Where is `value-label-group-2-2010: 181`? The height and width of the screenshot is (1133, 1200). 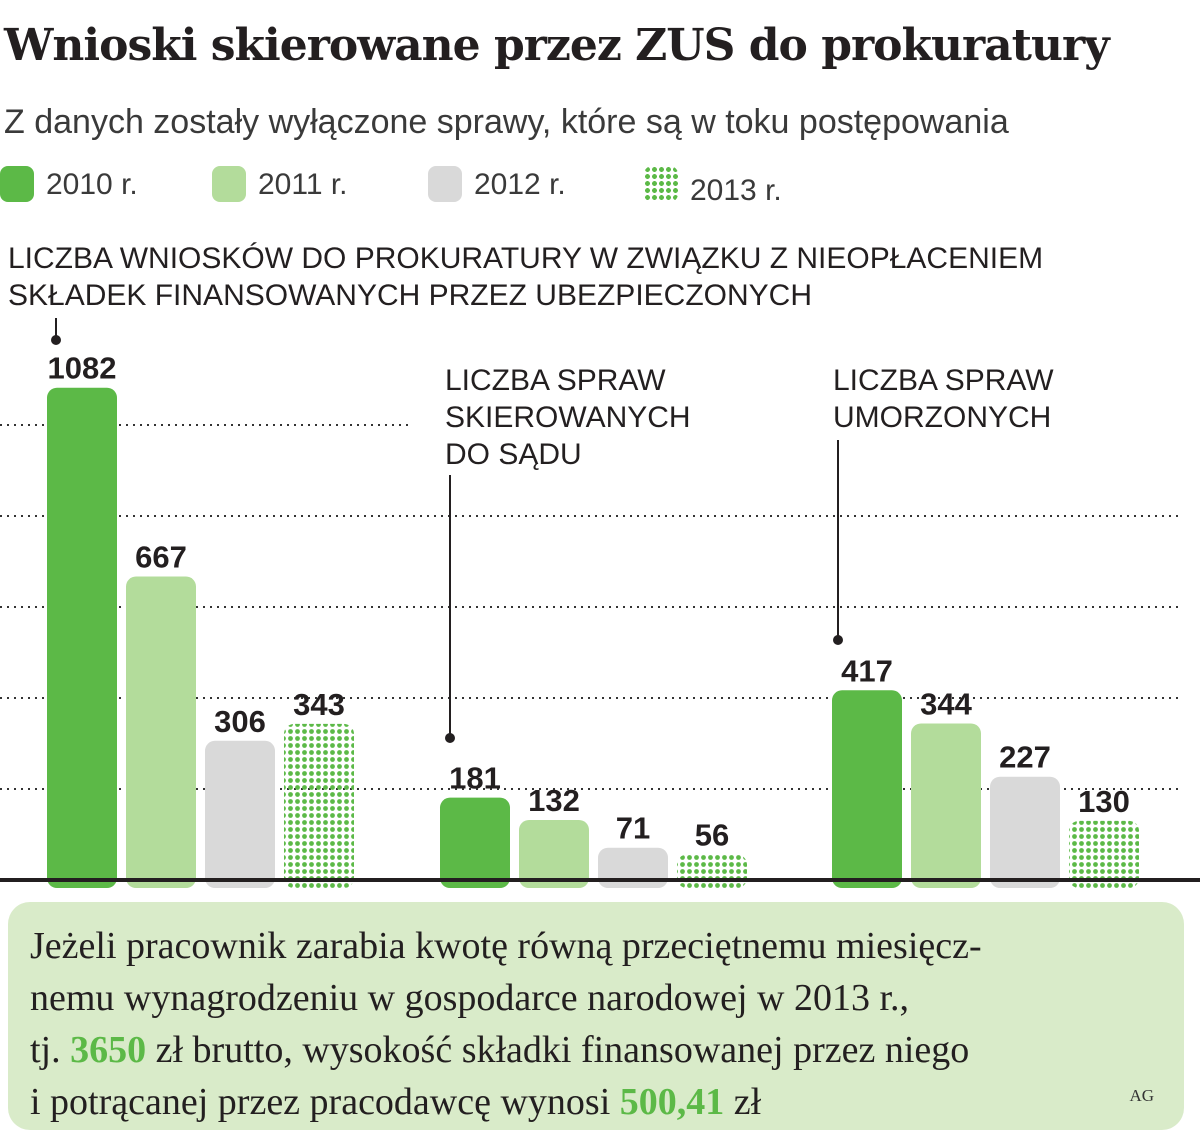
value-label-group-2-2010: 181 is located at coordinates (475, 778).